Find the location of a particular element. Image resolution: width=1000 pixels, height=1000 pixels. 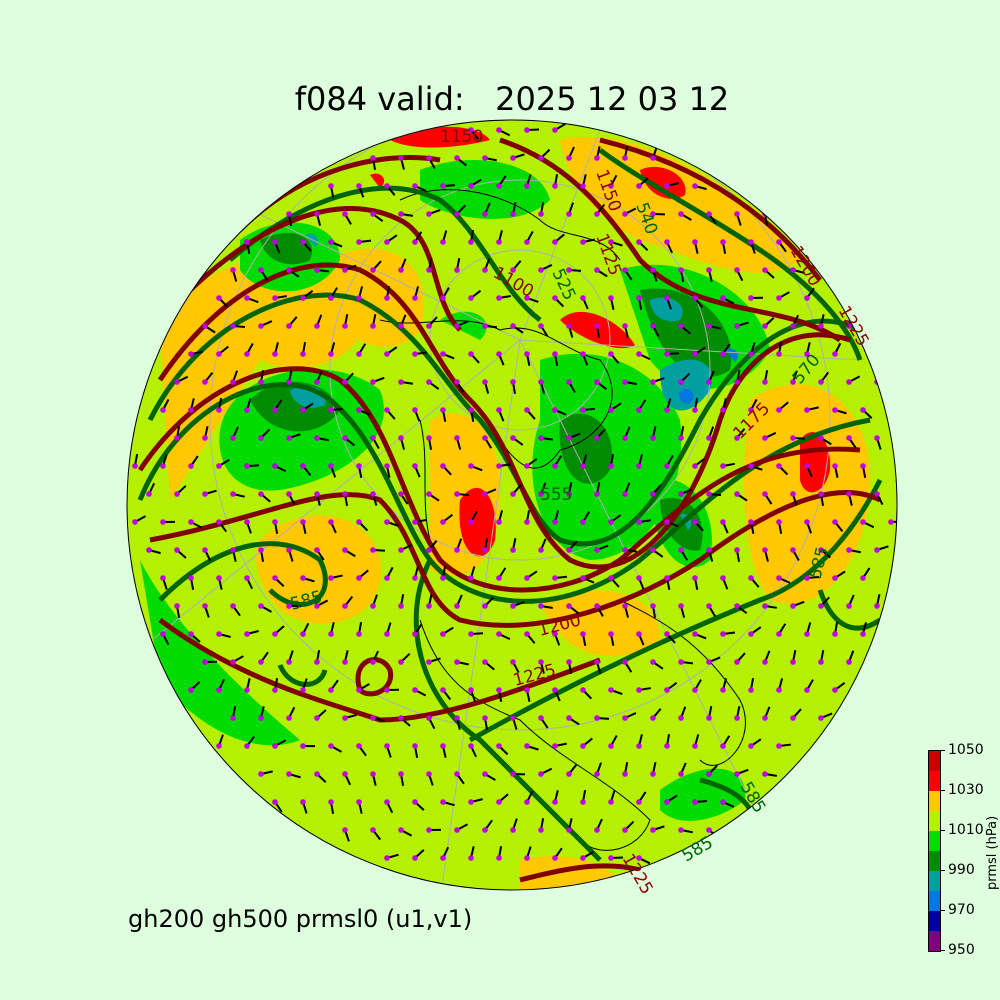

colorbar-segment is located at coordinates (934, 881).